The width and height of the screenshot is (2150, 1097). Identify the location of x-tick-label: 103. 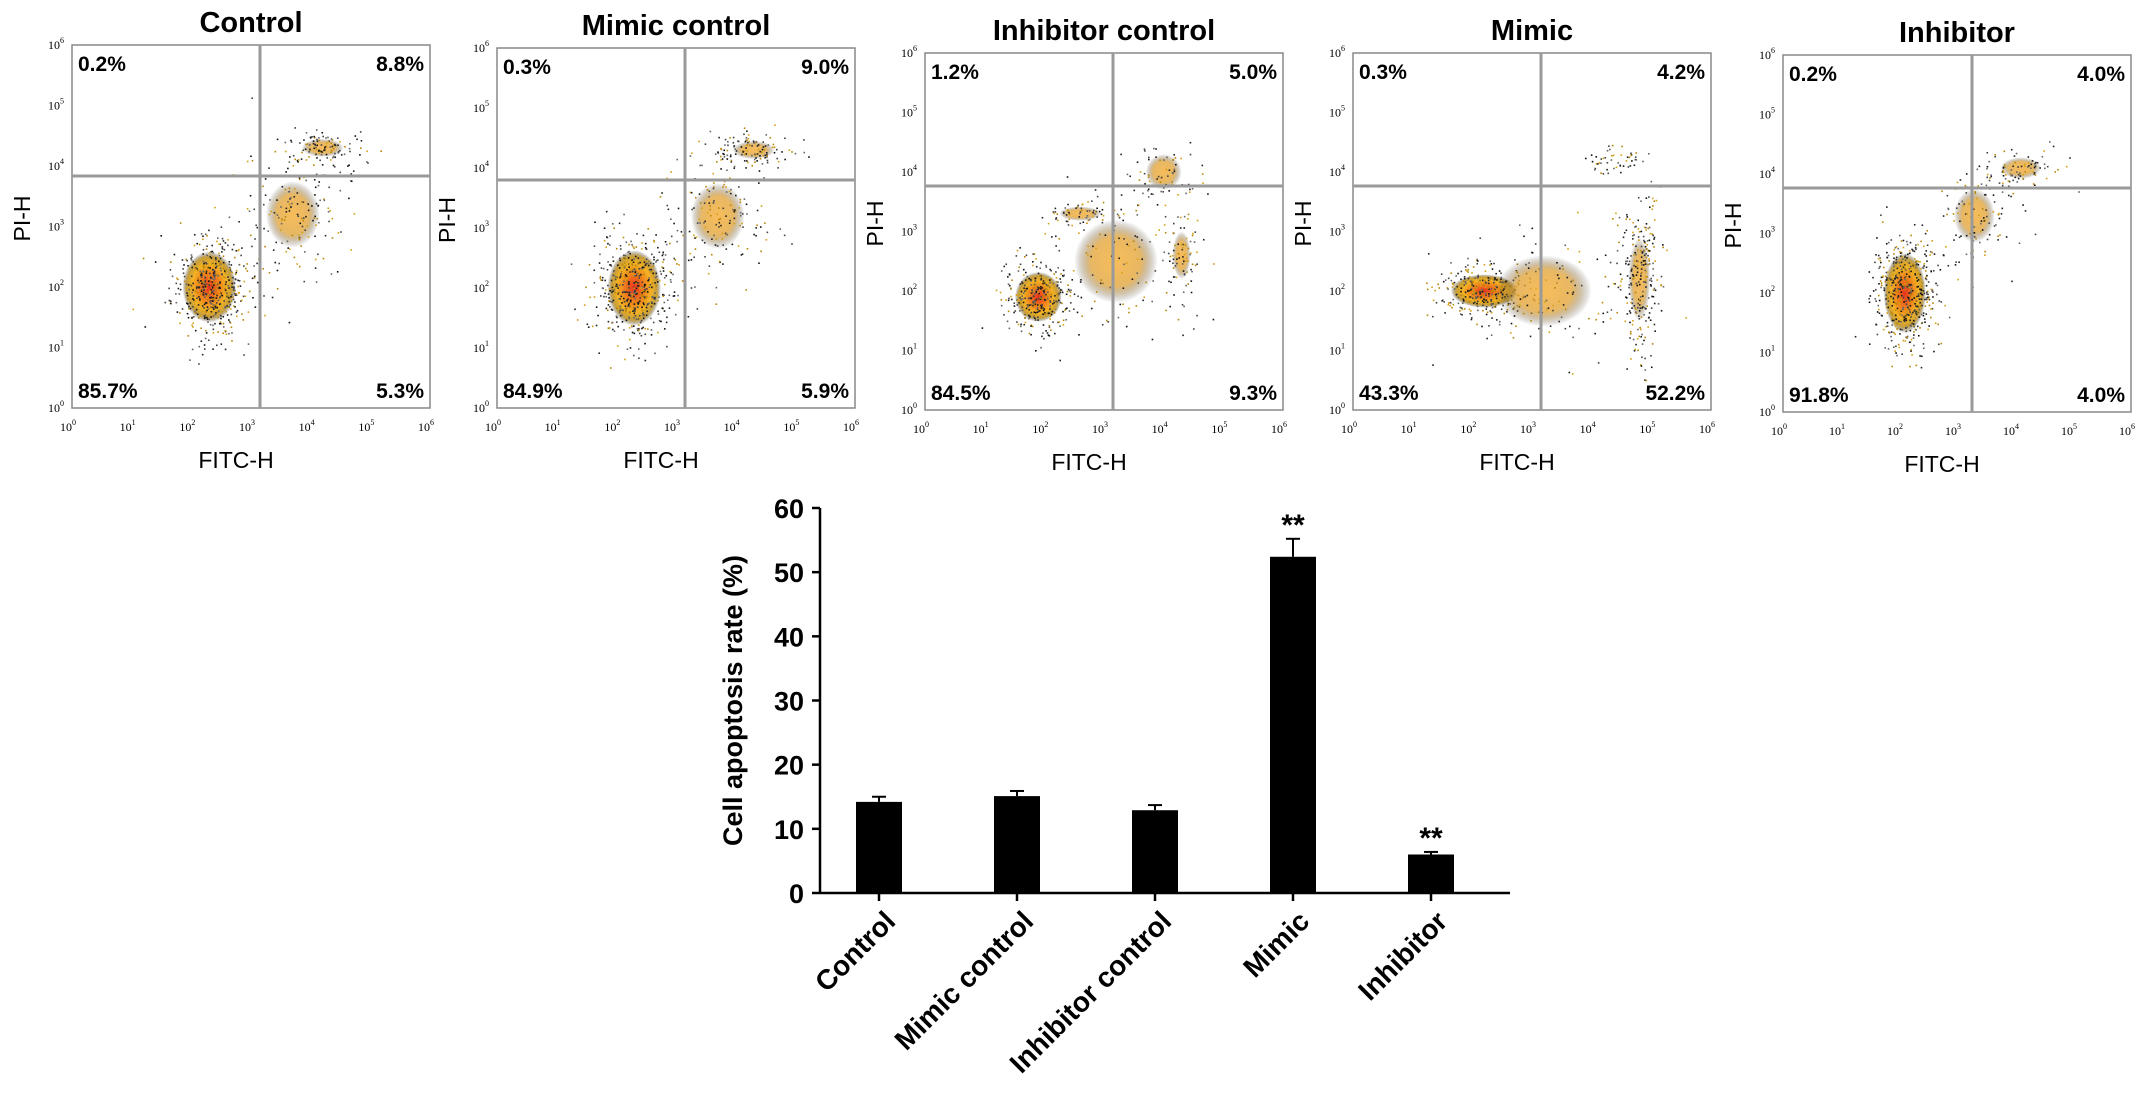
(1100, 428).